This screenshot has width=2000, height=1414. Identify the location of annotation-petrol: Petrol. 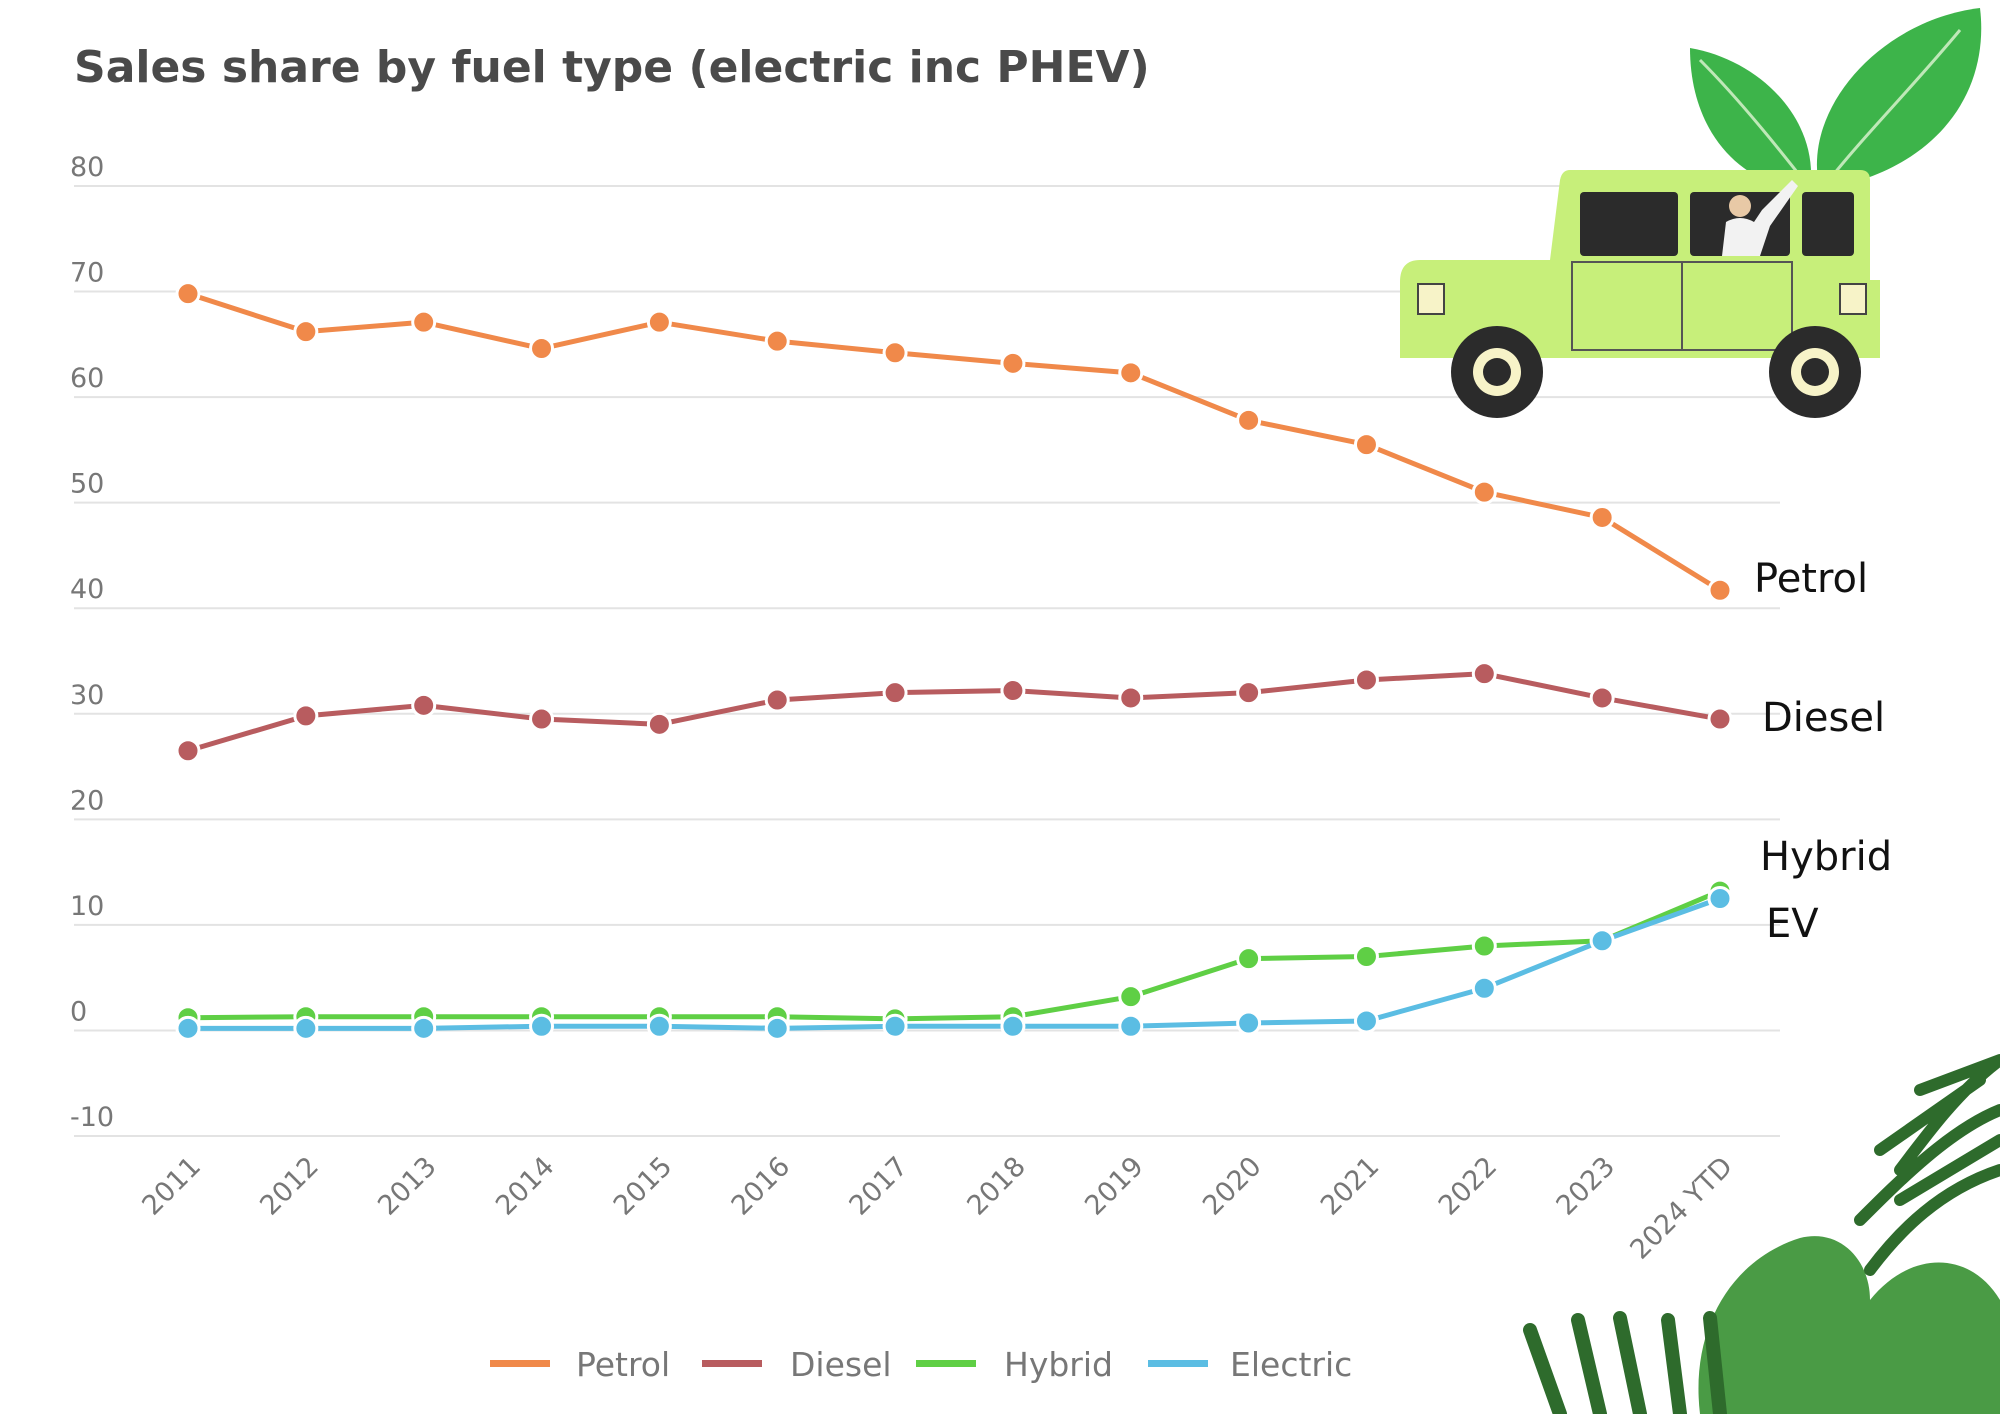
(1811, 579).